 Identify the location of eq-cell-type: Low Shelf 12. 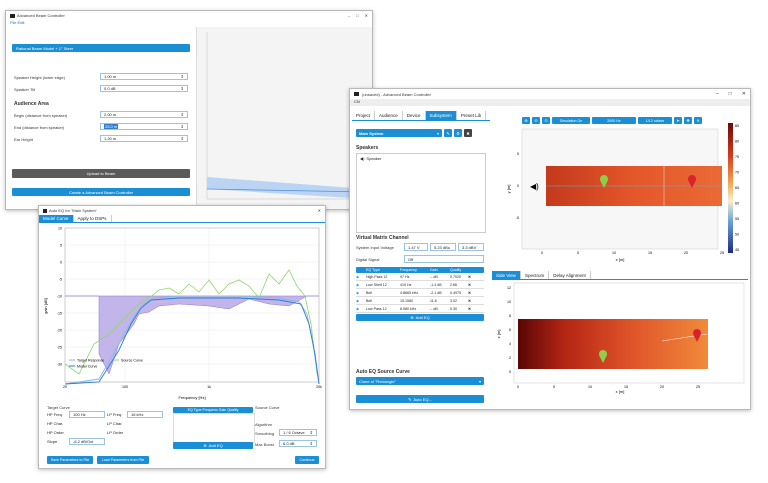
(376, 284).